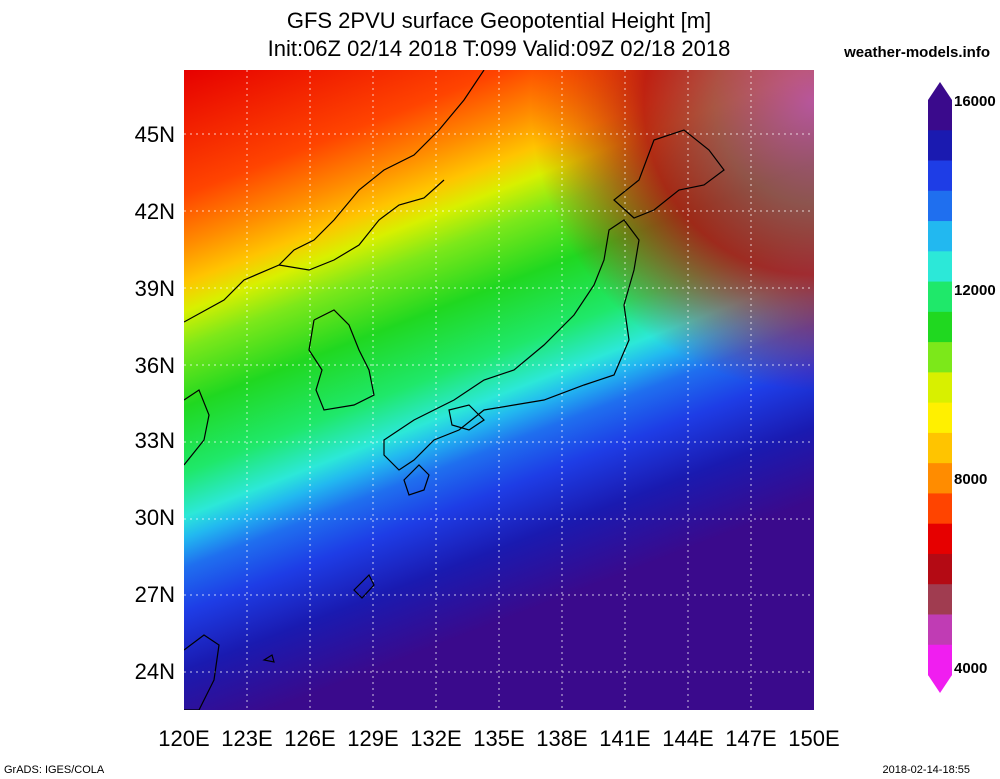 The width and height of the screenshot is (1000, 779). I want to click on lat-label: 42N, so click(154, 211).